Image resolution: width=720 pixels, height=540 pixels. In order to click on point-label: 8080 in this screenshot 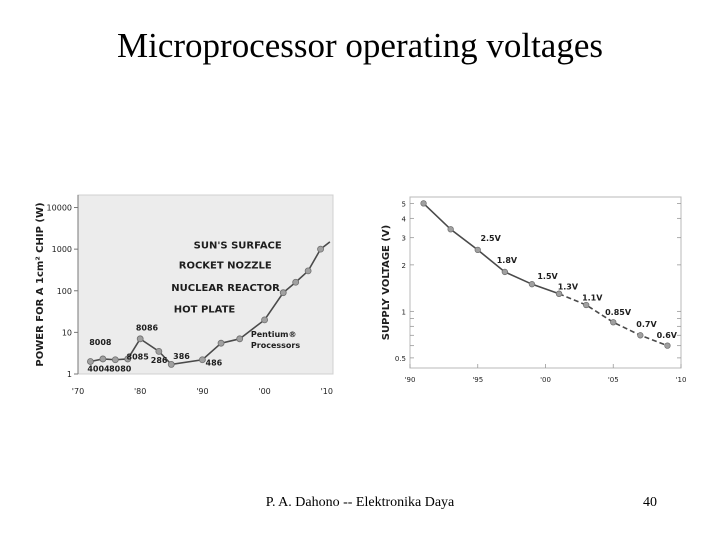, I will do `click(120, 368)`.